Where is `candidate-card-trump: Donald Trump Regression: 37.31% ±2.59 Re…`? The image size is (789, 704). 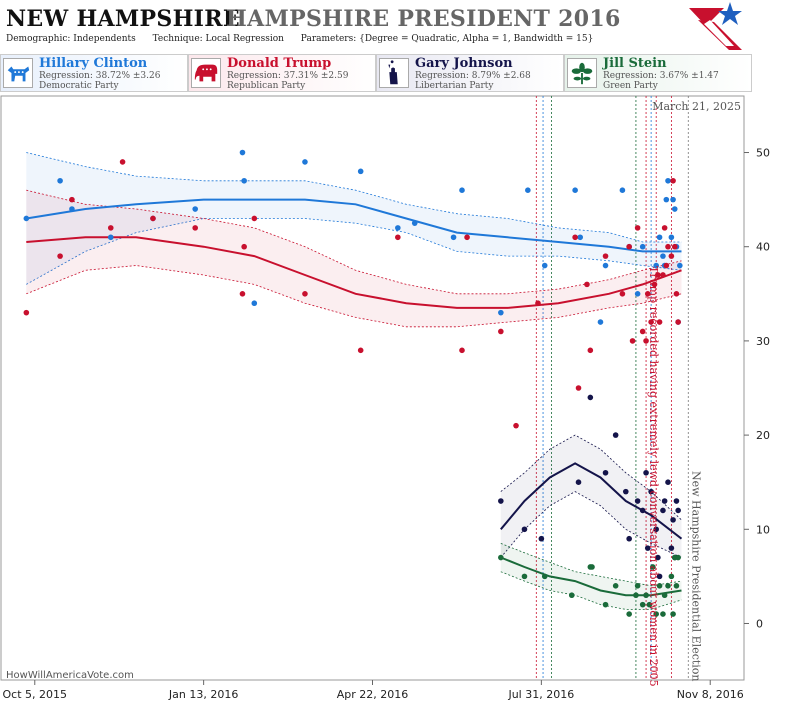
candidate-card-trump: Donald Trump Regression: 37.31% ±2.59 Re… is located at coordinates (282, 73).